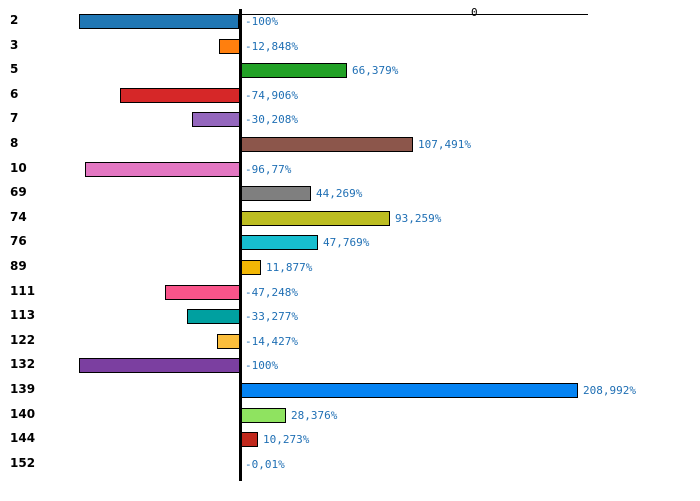  Describe the element at coordinates (474, 12) in the screenshot. I see `zero-axis-label: 0` at that location.